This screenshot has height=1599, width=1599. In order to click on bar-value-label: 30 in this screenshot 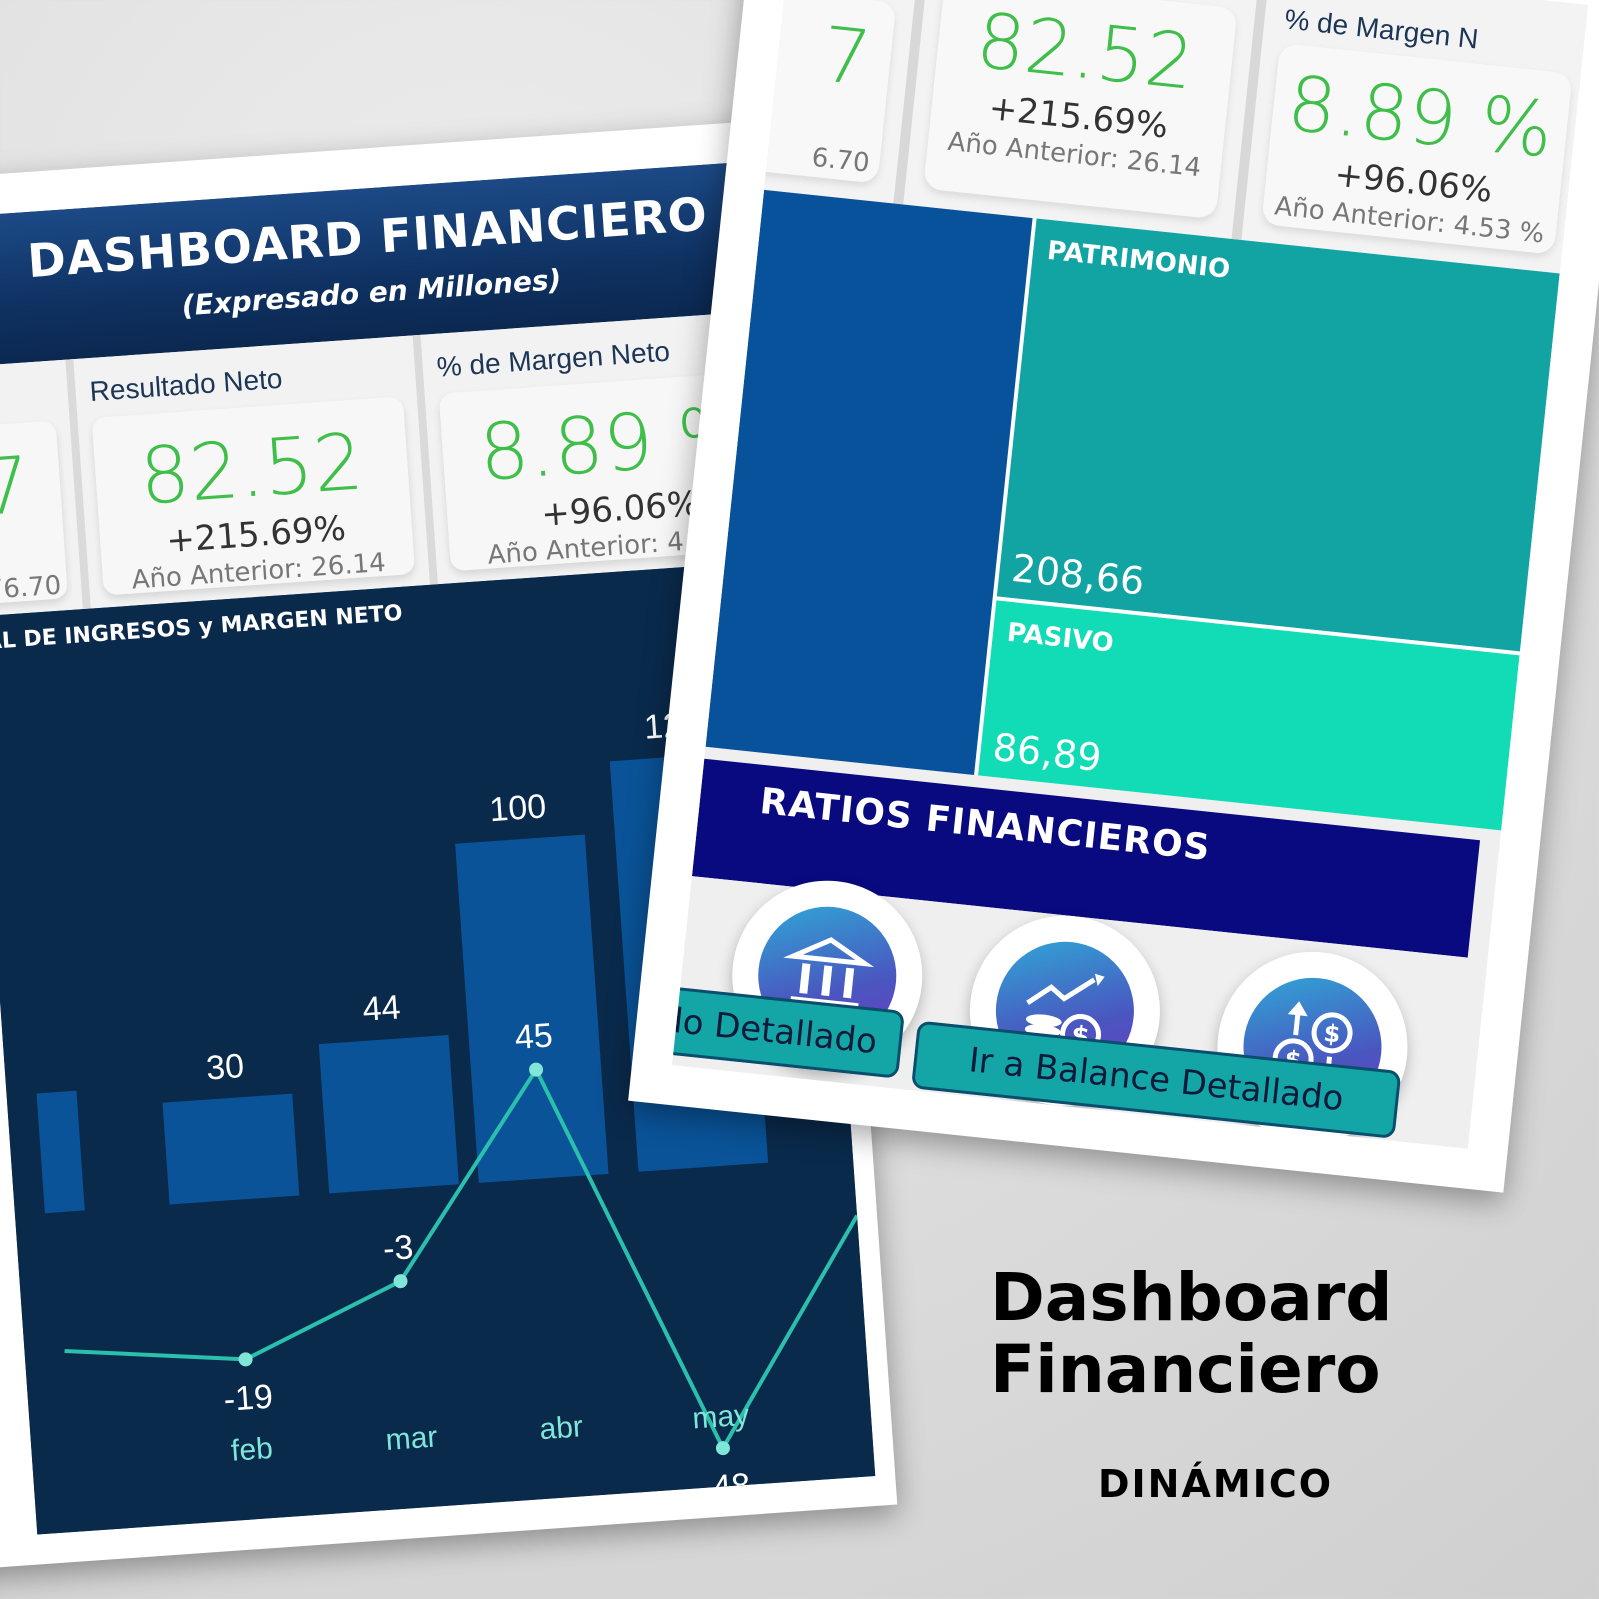, I will do `click(225, 1067)`.